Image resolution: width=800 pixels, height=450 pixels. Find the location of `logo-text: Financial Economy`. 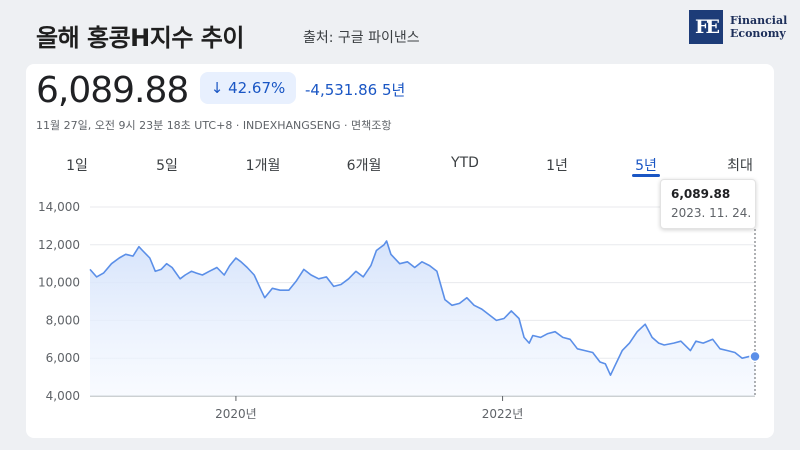

logo-text: Financial Economy is located at coordinates (758, 27).